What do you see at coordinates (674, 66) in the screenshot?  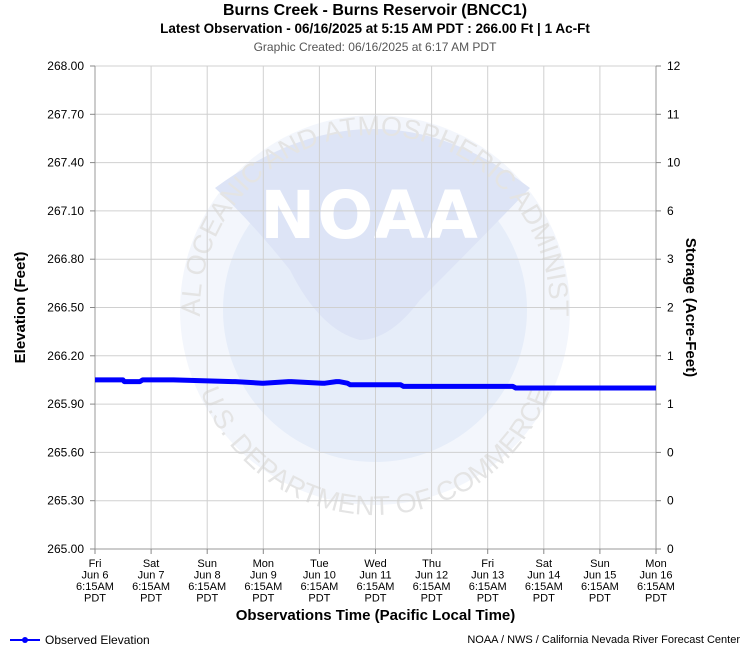 I see `y2-tick-label: 12` at bounding box center [674, 66].